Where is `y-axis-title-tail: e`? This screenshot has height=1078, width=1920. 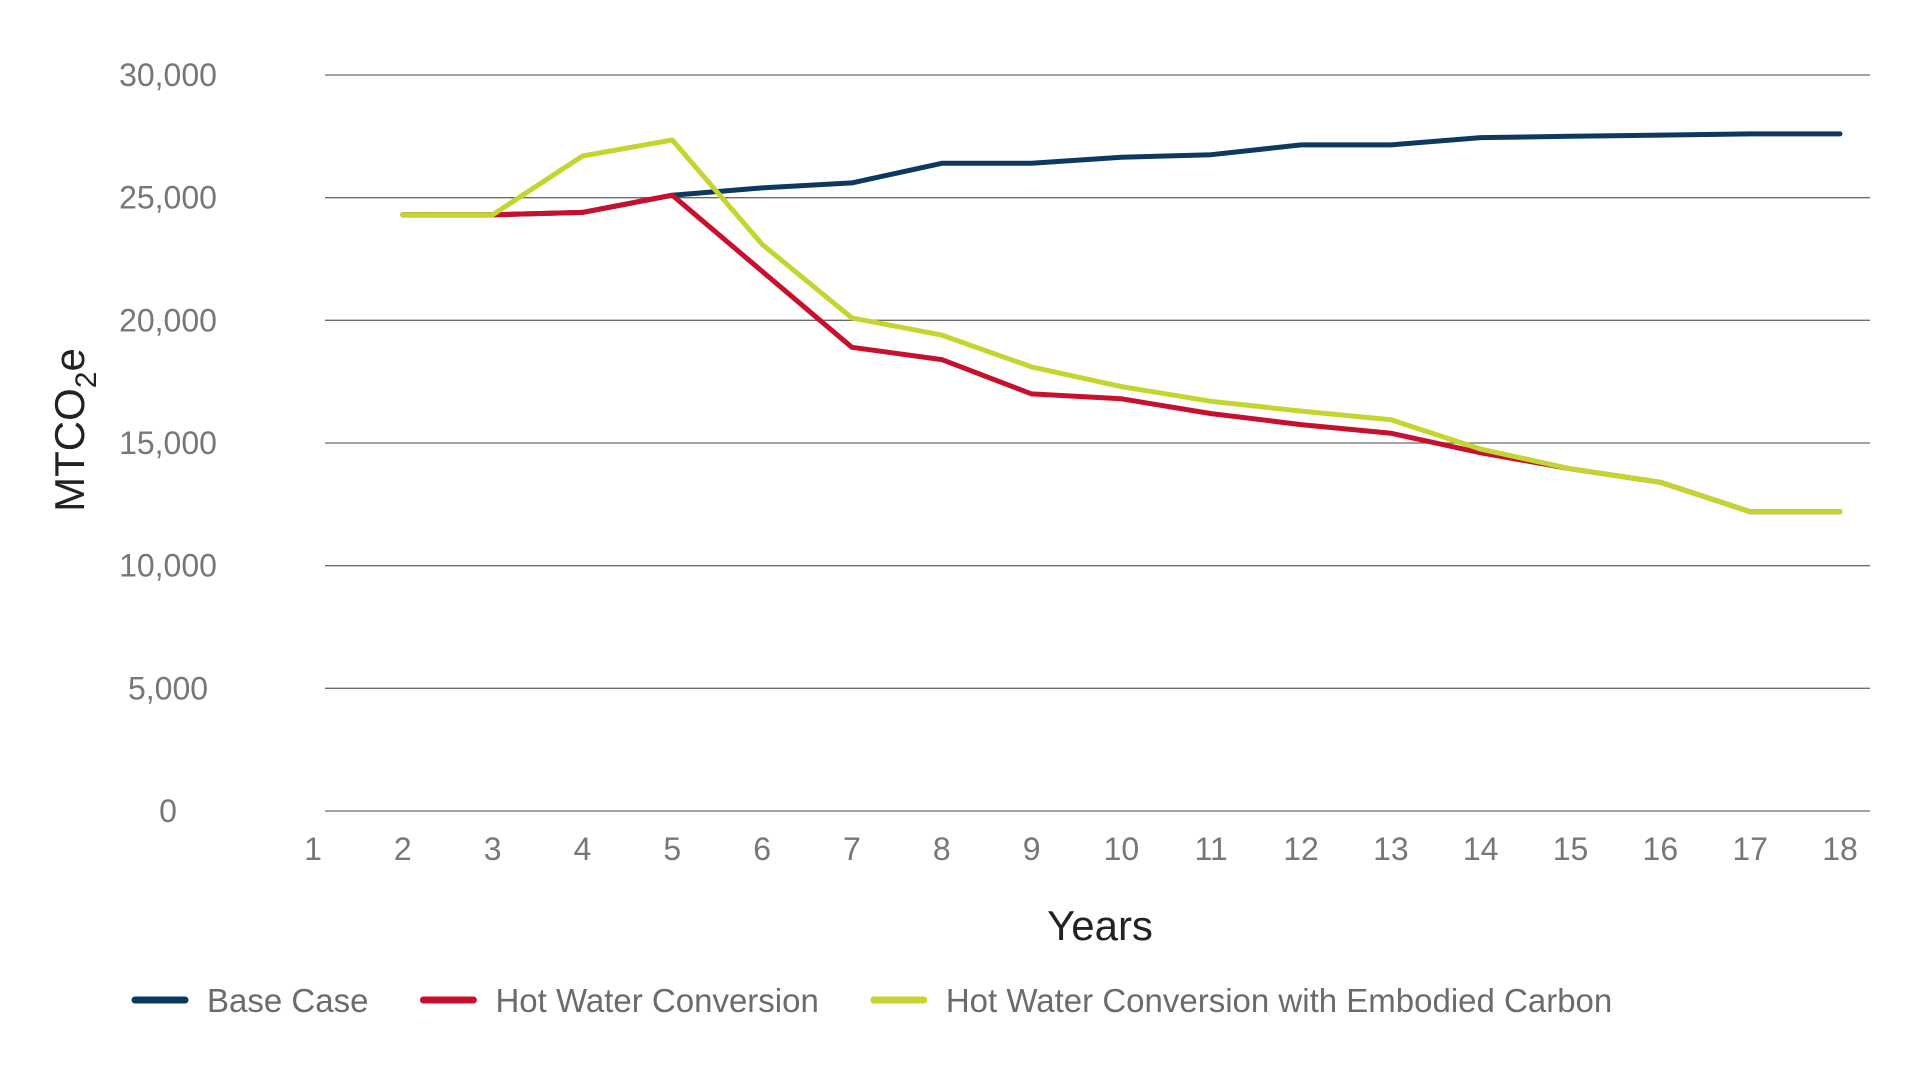
y-axis-title-tail: e is located at coordinates (69, 359).